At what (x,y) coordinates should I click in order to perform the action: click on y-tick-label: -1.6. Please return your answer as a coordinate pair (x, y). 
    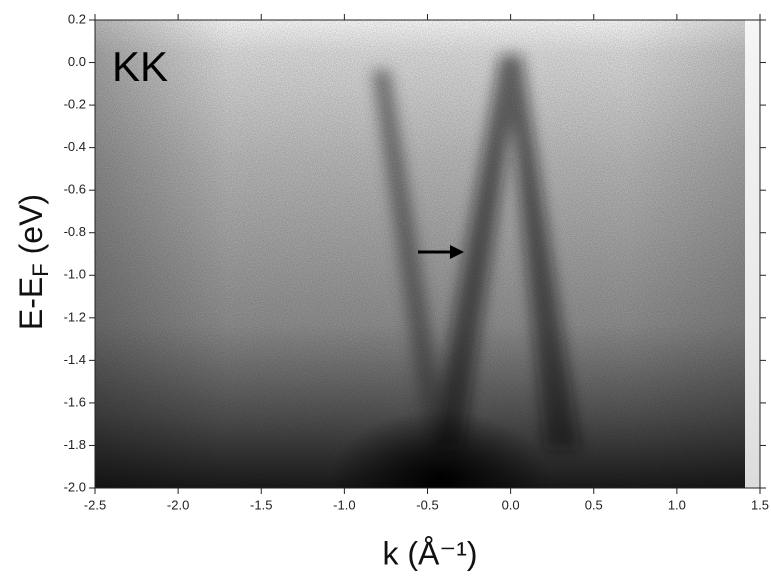
    Looking at the image, I should click on (75, 401).